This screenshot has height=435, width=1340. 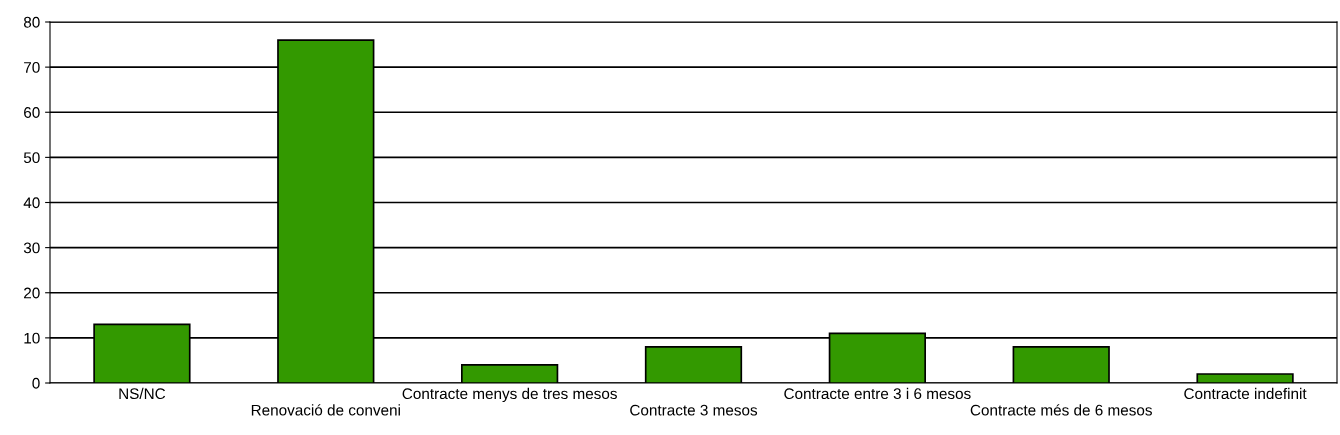 What do you see at coordinates (1245, 393) in the screenshot?
I see `x-tick-label: Contracte indefinit` at bounding box center [1245, 393].